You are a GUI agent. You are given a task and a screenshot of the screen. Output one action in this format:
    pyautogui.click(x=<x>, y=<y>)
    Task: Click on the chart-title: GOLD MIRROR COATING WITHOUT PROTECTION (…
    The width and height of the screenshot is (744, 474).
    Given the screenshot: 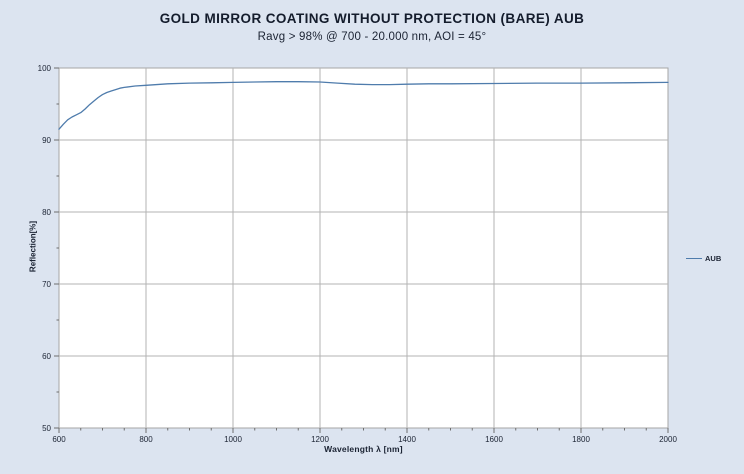 What is the action you would take?
    pyautogui.click(x=372, y=18)
    